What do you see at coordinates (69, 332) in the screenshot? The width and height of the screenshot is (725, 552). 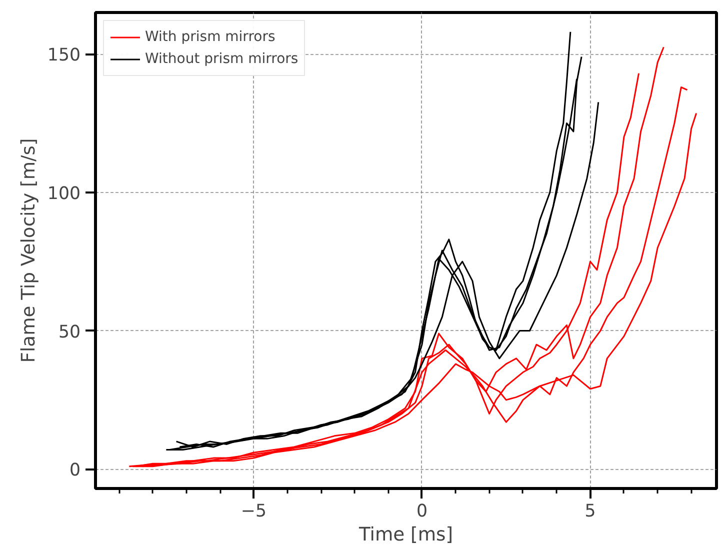 I see `y-tick-label: 50` at bounding box center [69, 332].